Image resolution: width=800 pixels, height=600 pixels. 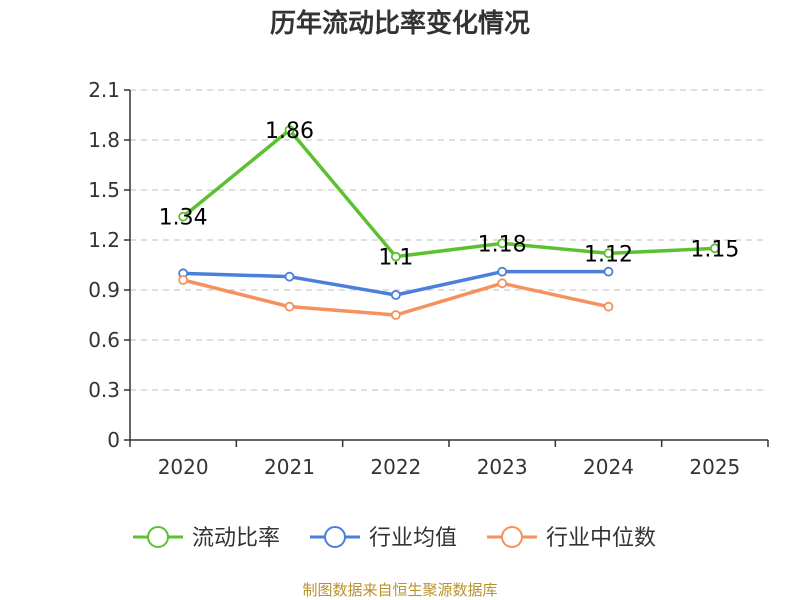 What do you see at coordinates (104, 140) in the screenshot?
I see `y-tick-label: 1.8` at bounding box center [104, 140].